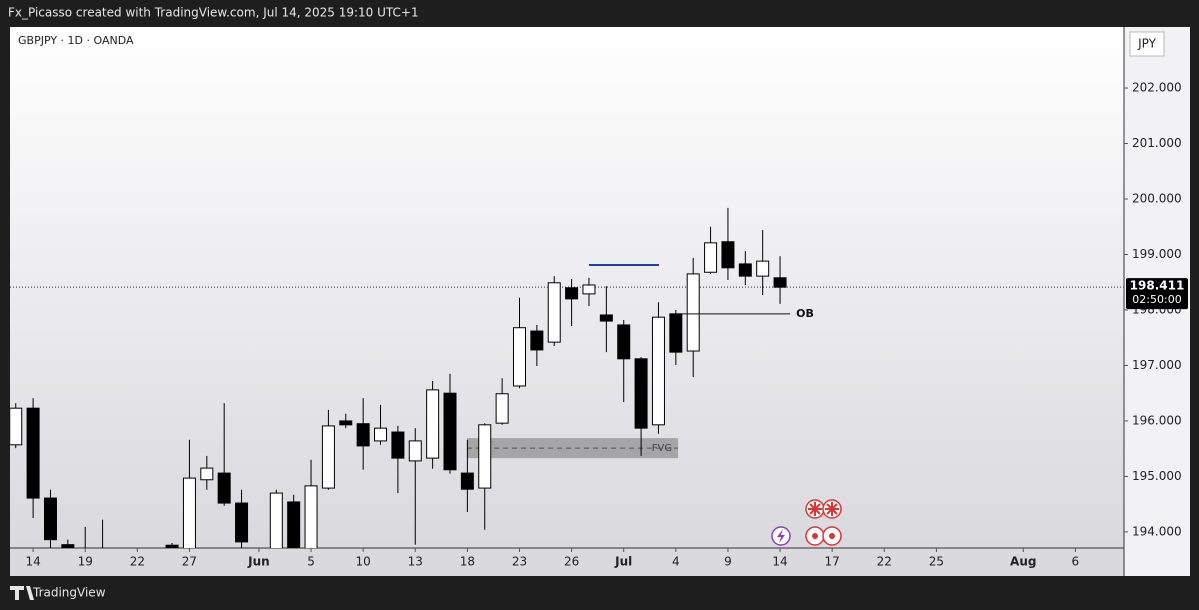 Image resolution: width=1199 pixels, height=610 pixels. Describe the element at coordinates (936, 562) in the screenshot. I see `x-tick-label: 25` at that location.